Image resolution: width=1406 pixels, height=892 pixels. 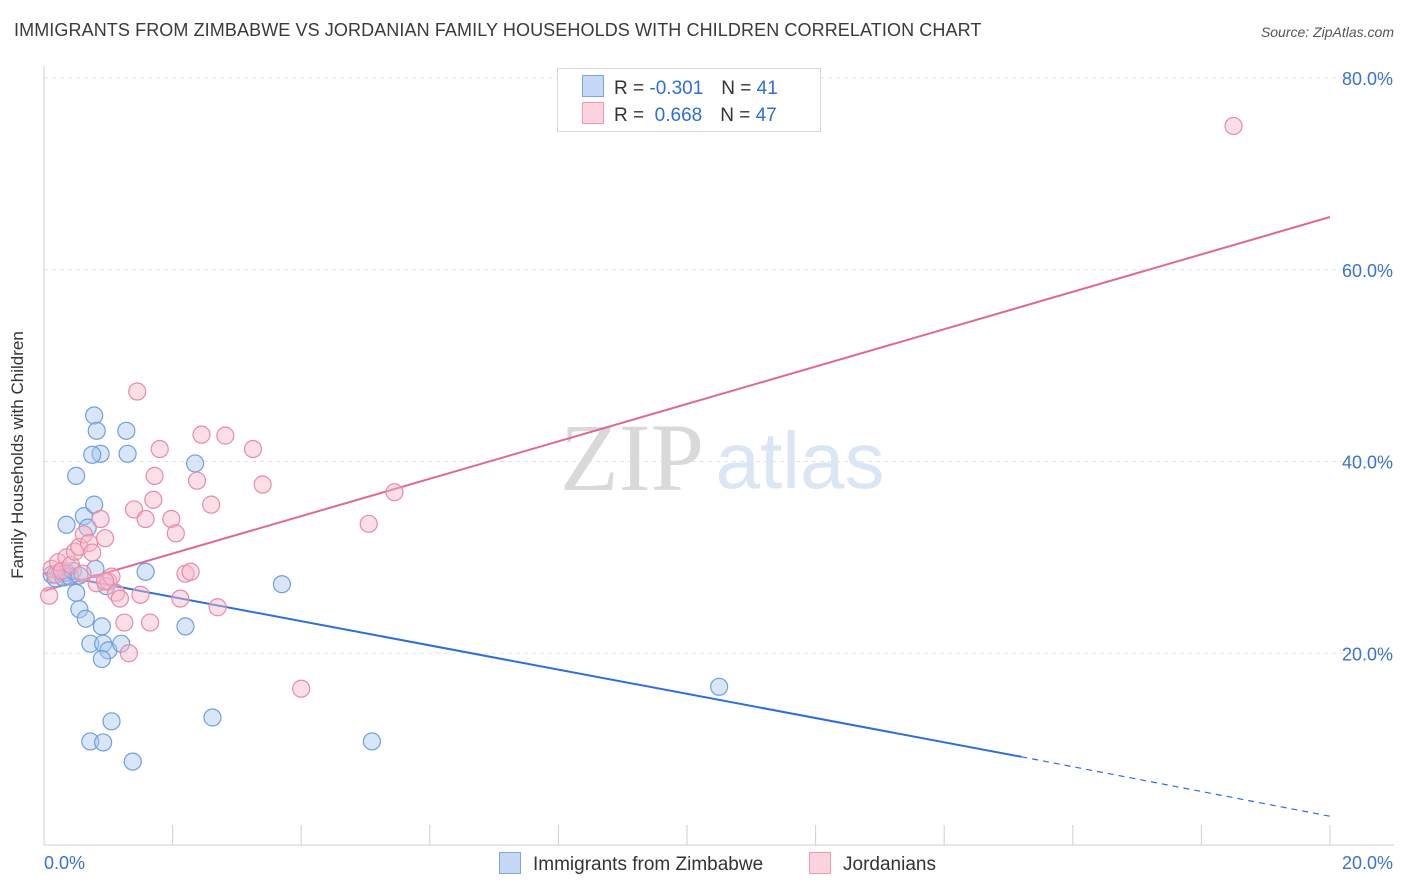 I want to click on bottom-legend-zimbabwe: Immigrants from Zimbabwe, so click(x=631, y=864).